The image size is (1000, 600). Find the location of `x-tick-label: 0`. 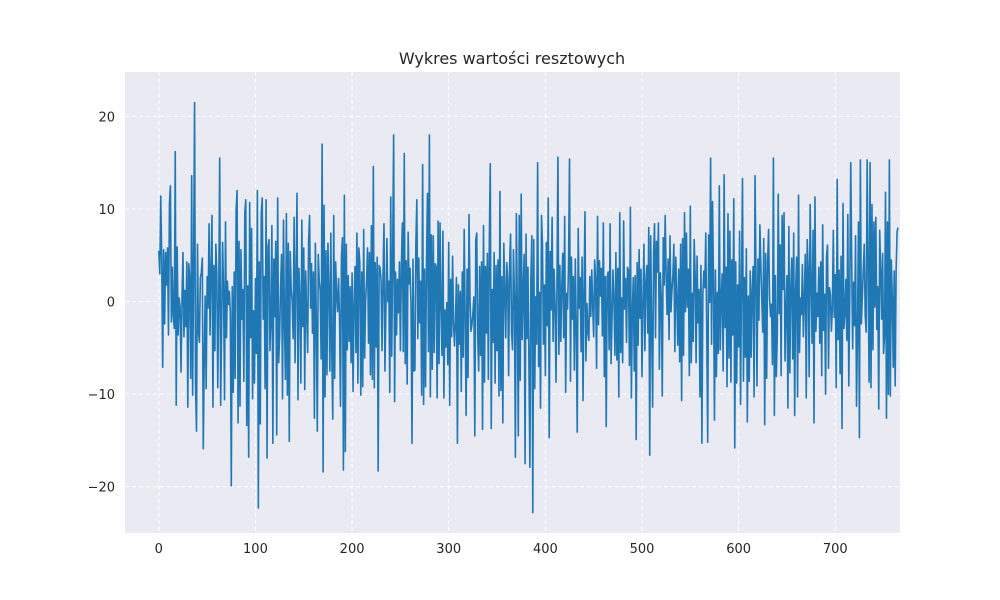

x-tick-label: 0 is located at coordinates (159, 549).